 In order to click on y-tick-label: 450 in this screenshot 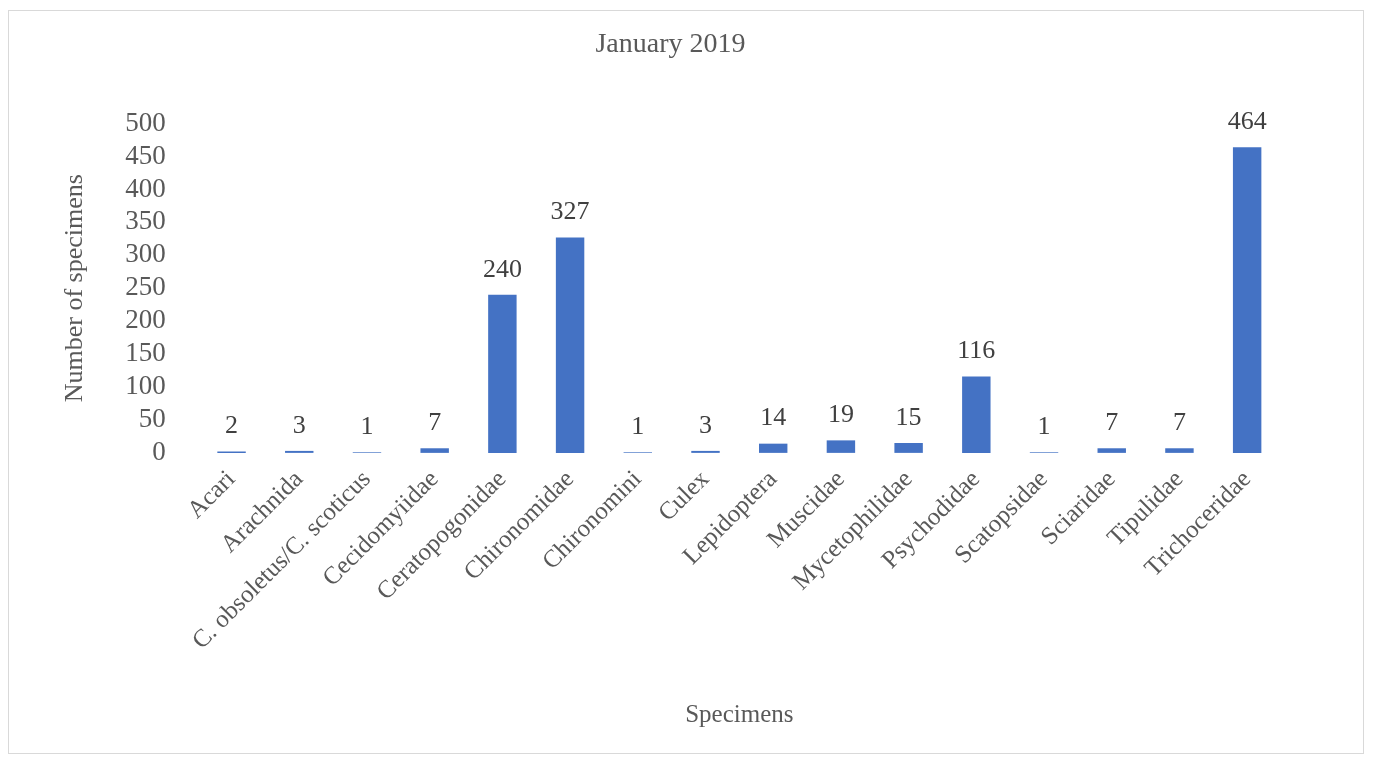, I will do `click(145, 154)`.